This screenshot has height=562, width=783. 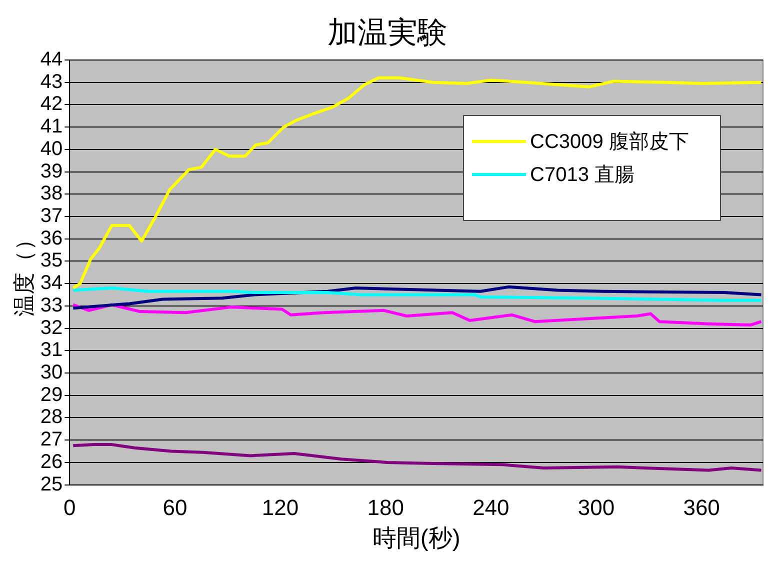 I want to click on y-tick-label: 41, so click(x=51, y=127).